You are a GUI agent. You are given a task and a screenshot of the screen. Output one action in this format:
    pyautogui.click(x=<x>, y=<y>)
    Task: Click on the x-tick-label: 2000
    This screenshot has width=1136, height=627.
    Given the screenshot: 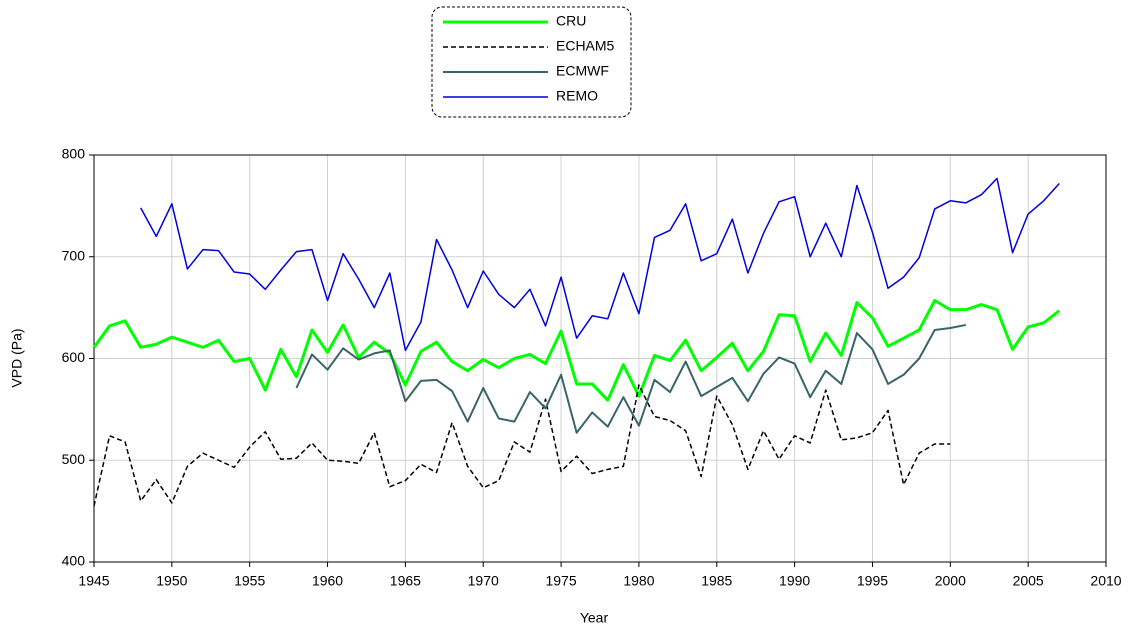 What is the action you would take?
    pyautogui.click(x=950, y=581)
    